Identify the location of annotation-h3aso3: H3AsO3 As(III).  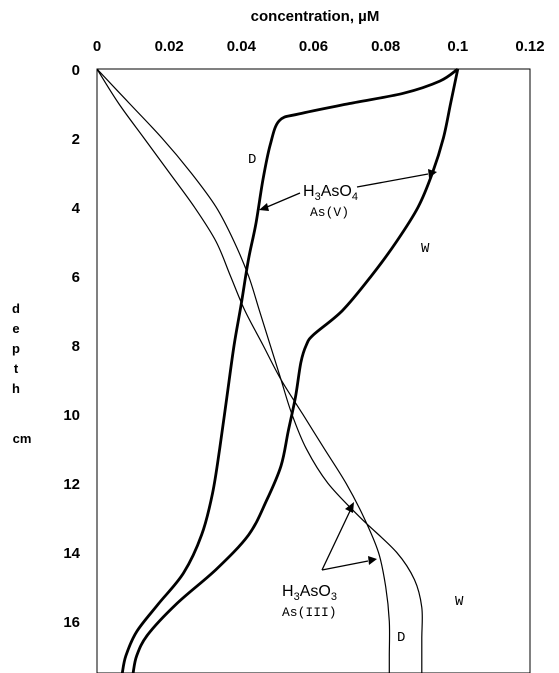
(309, 601).